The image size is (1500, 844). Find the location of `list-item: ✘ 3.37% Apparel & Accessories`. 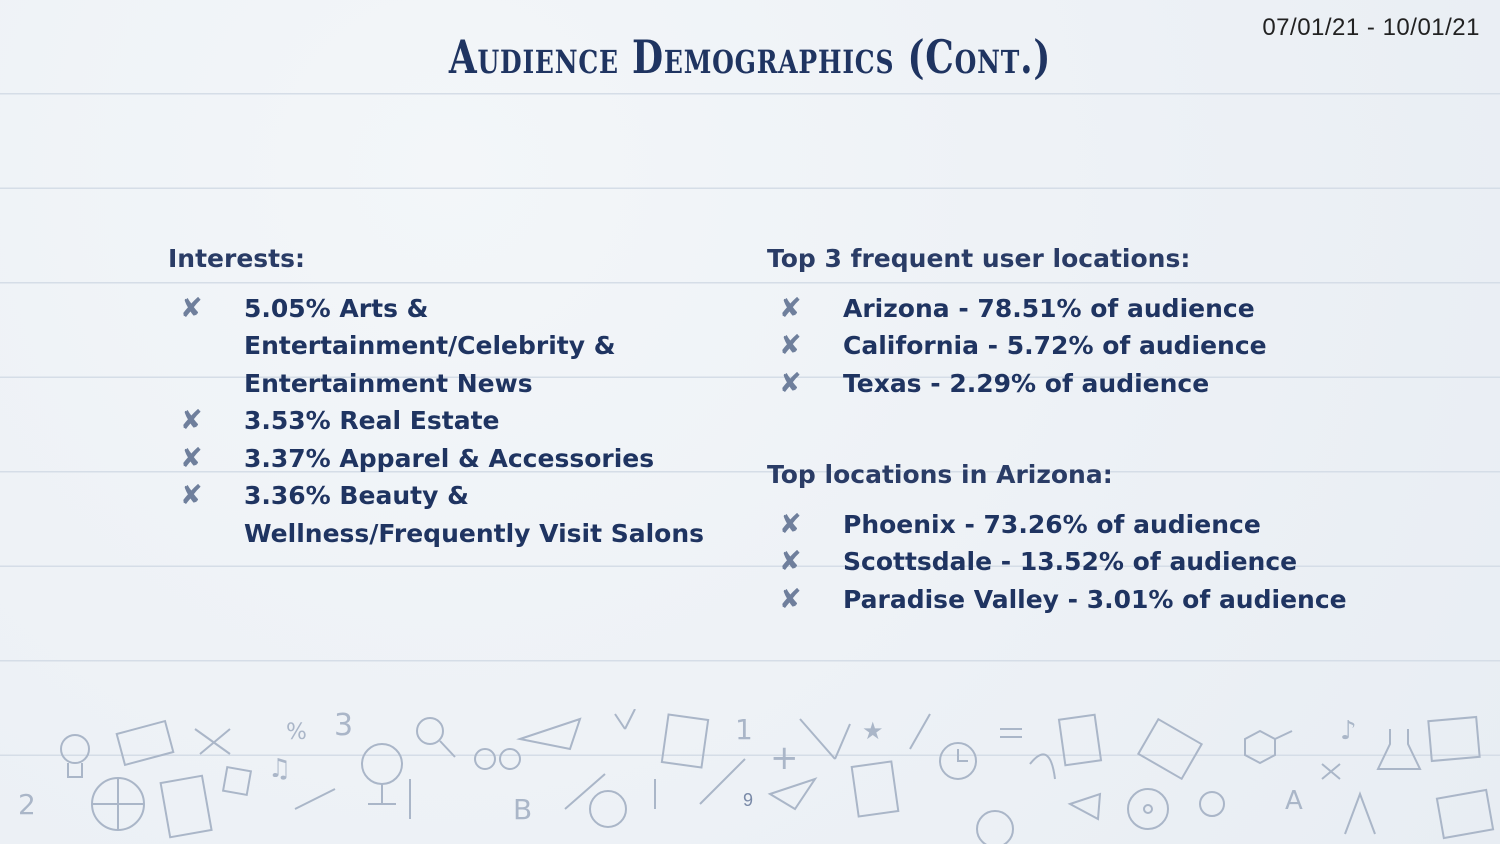

list-item: ✘ 3.37% Apparel & Accessories is located at coordinates (453, 459).